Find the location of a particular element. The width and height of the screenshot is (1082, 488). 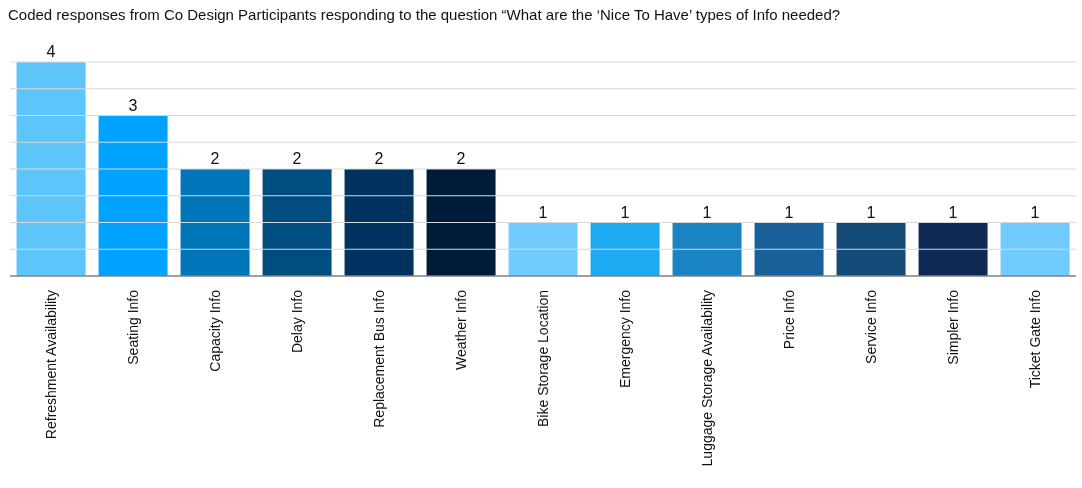

x-tick-label: Replacement Bus Info is located at coordinates (379, 358).